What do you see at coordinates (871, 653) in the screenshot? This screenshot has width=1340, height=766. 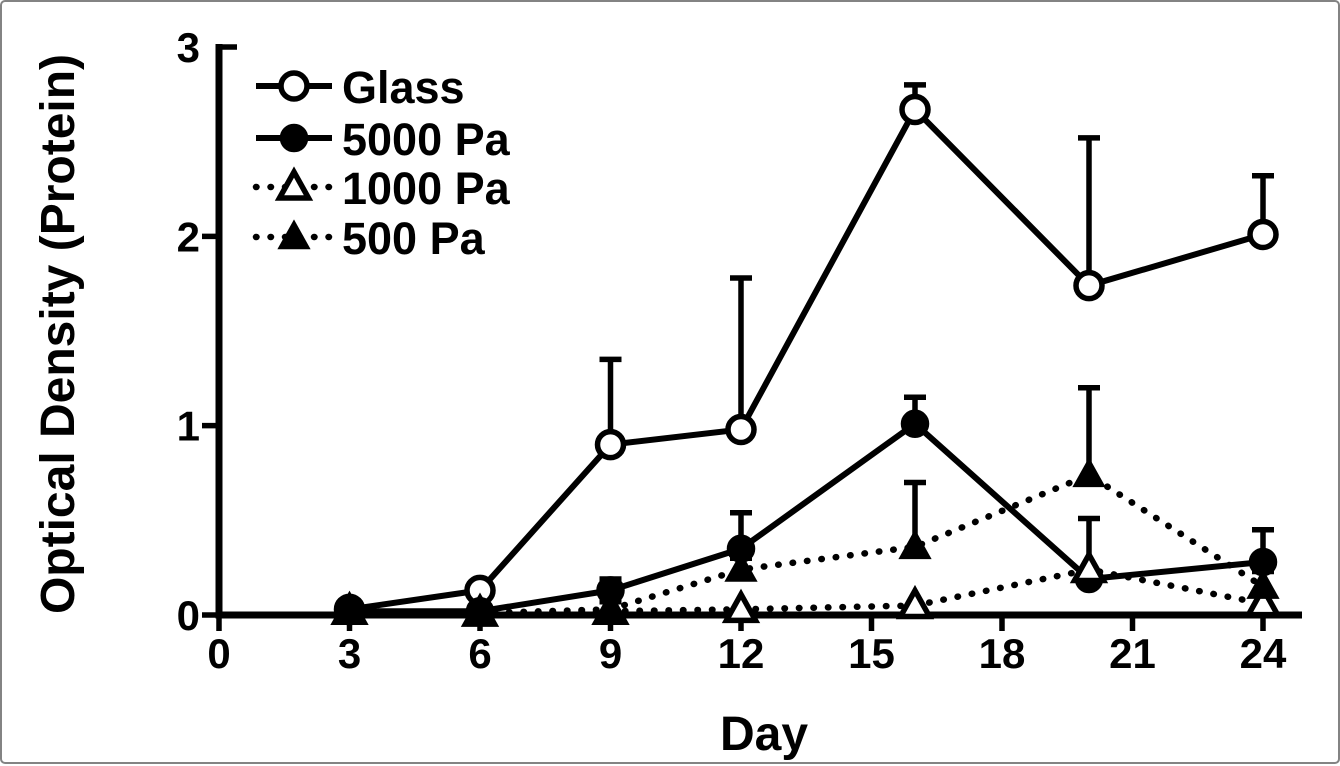 I see `x-tick-label: 15` at bounding box center [871, 653].